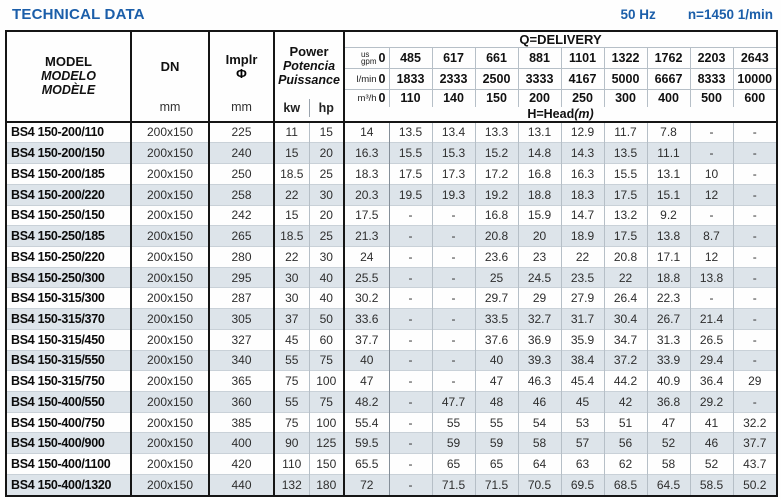 This screenshot has width=781, height=500. What do you see at coordinates (327, 319) in the screenshot?
I see `hp-cell: 50` at bounding box center [327, 319].